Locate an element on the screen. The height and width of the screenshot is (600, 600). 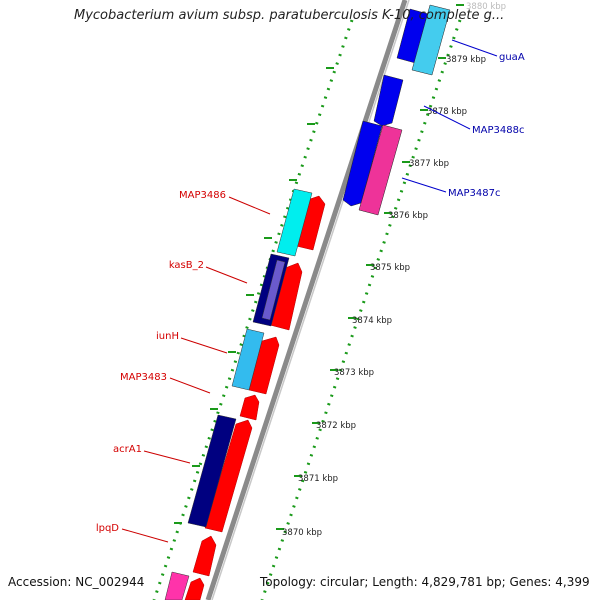
gene-label-iunH: iunH is located at coordinates (167, 336).